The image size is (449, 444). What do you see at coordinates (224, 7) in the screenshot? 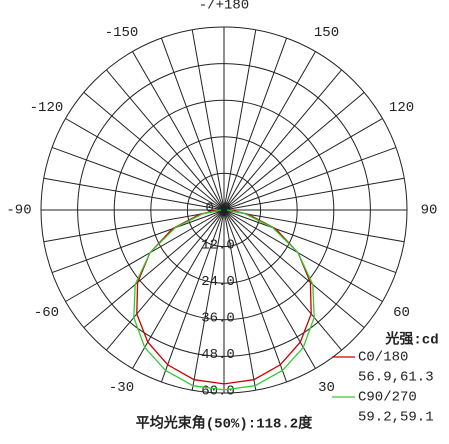
I see `theta-tick-label: -/+180` at bounding box center [224, 7].